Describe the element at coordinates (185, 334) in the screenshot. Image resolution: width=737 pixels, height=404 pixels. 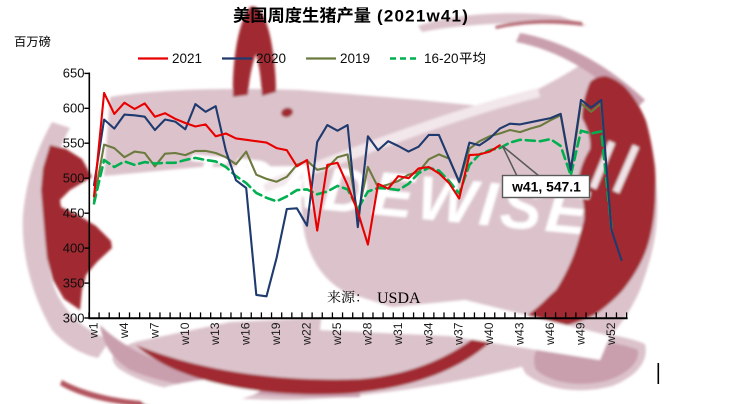
I see `svg-text: w10` at that location.